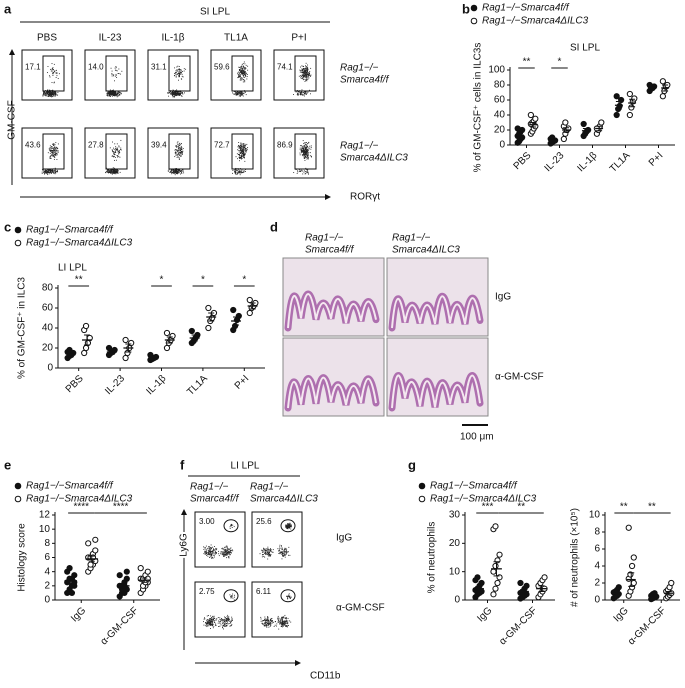  I want to click on lumen, so click(436, 391).